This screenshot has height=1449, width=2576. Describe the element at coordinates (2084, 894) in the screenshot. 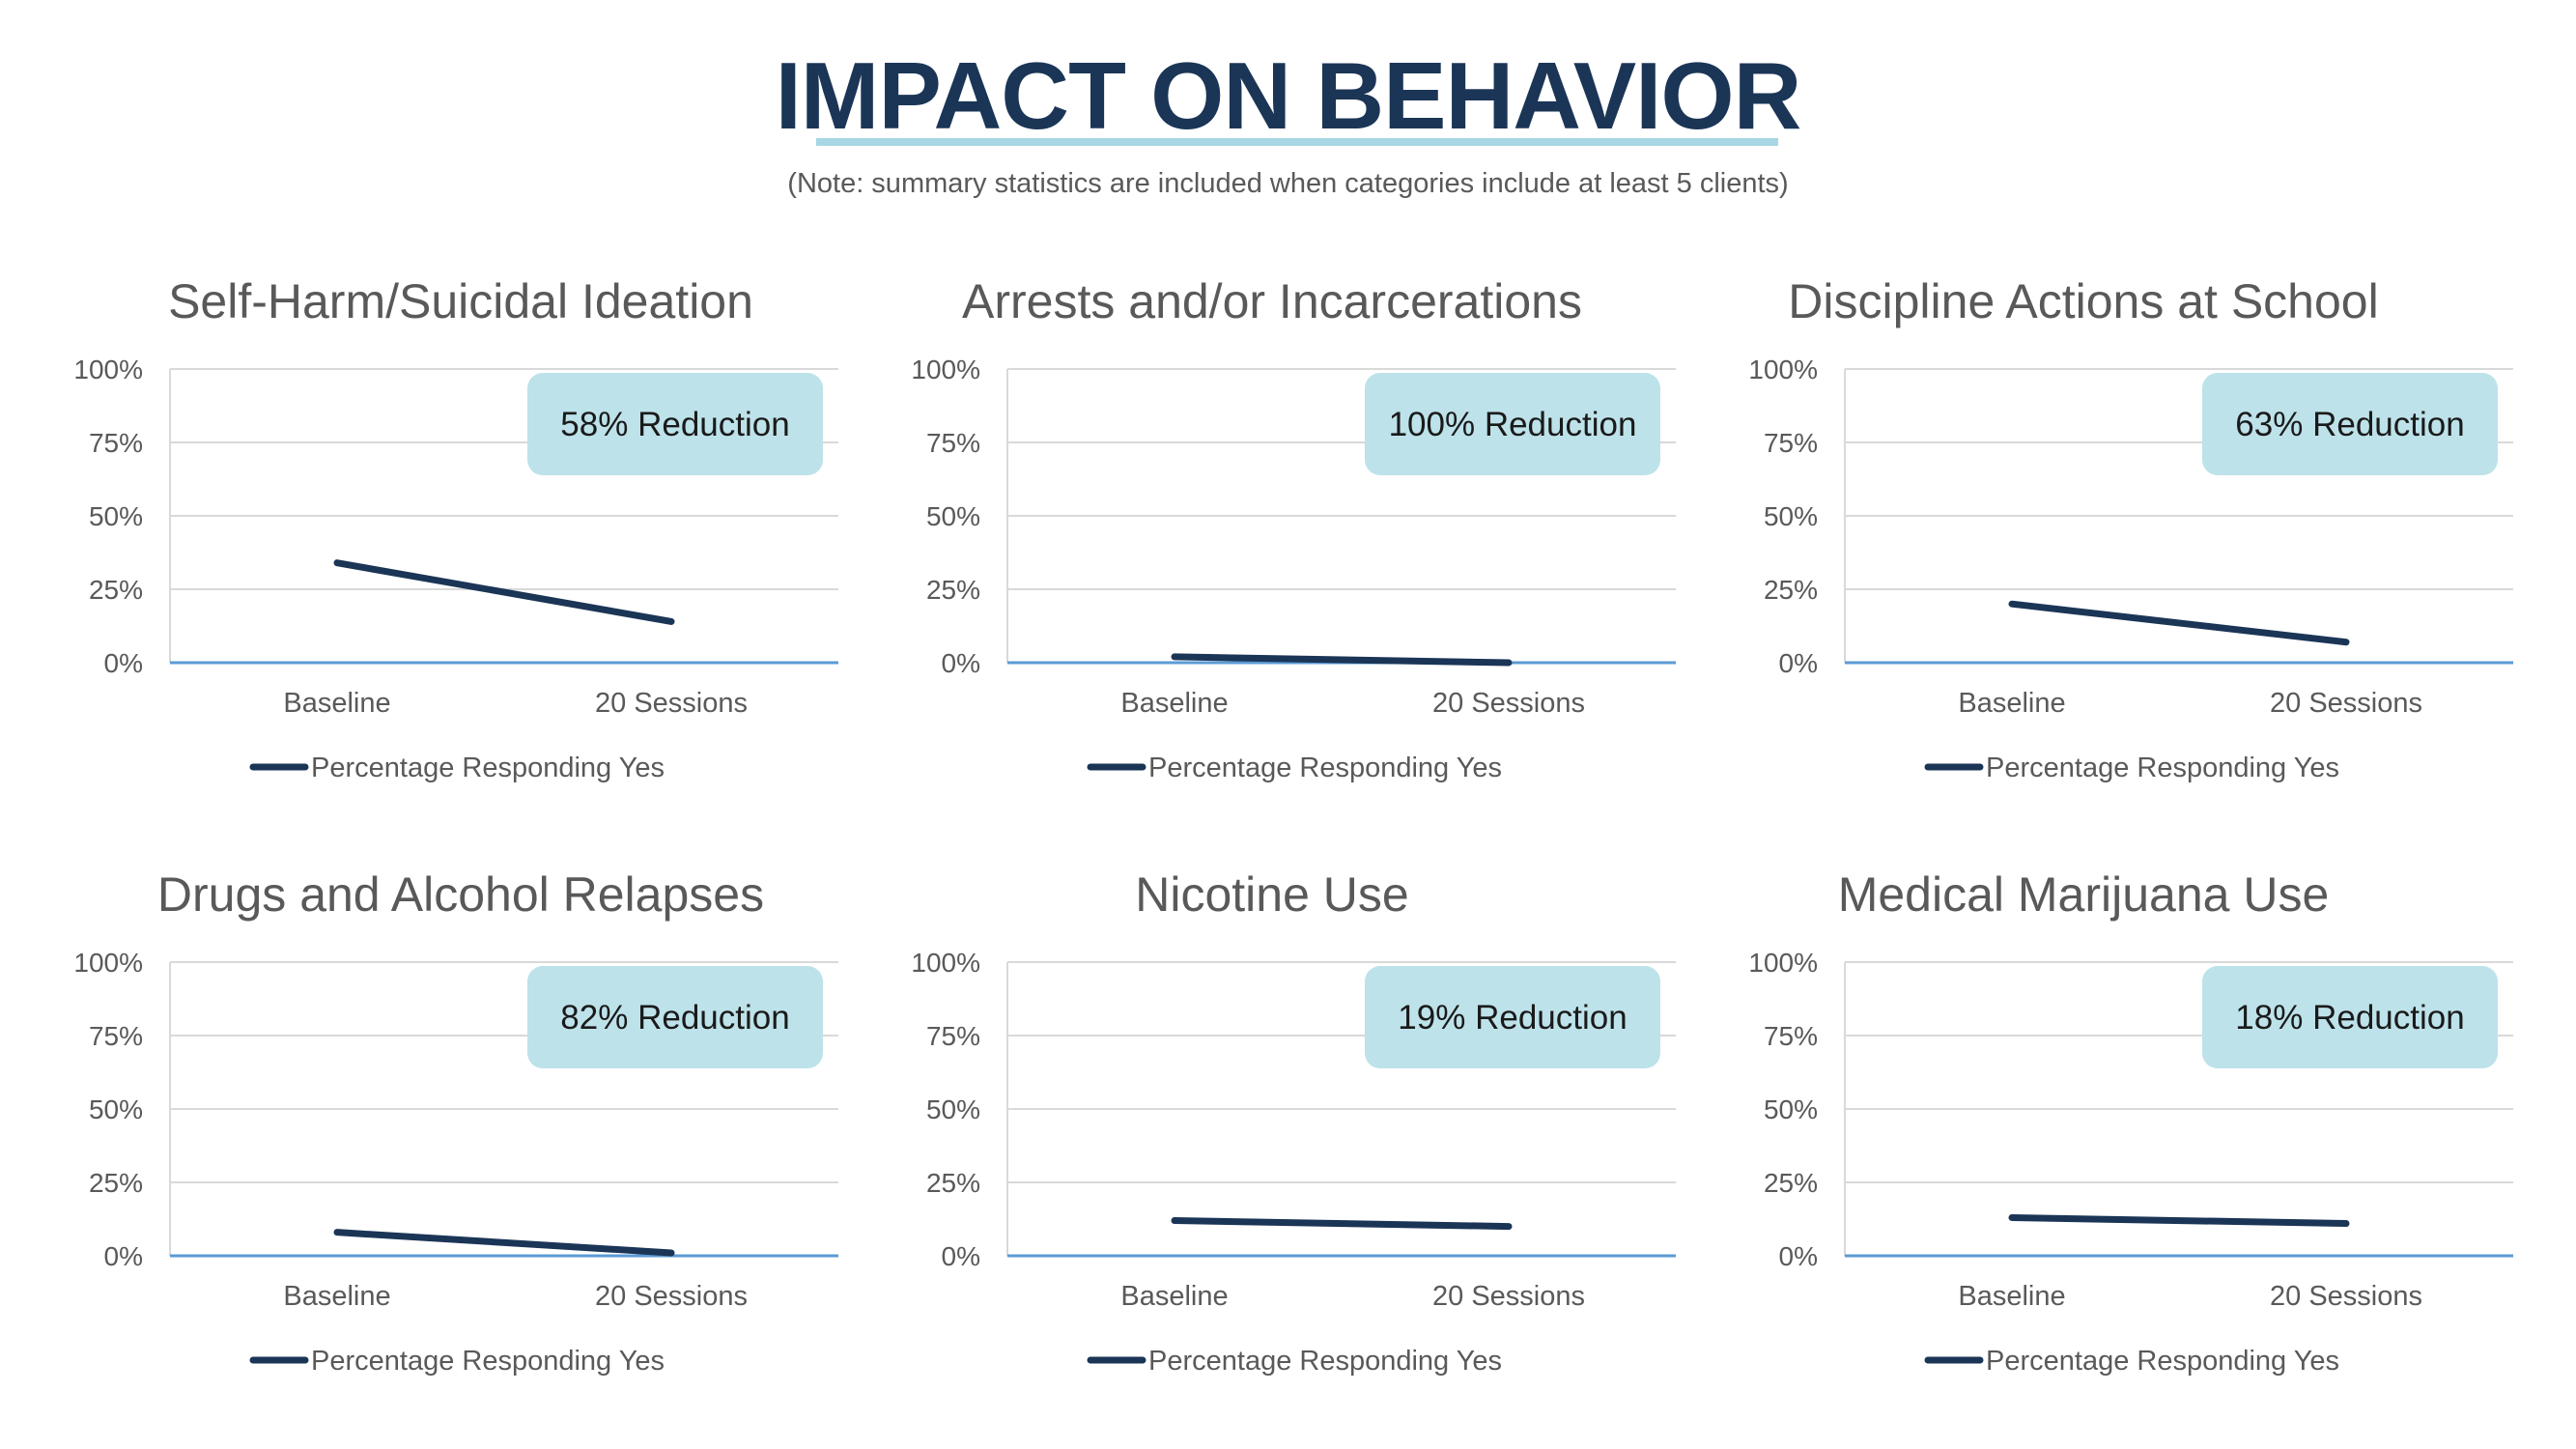

I see `chart-title: Medical Marijuana Use` at that location.